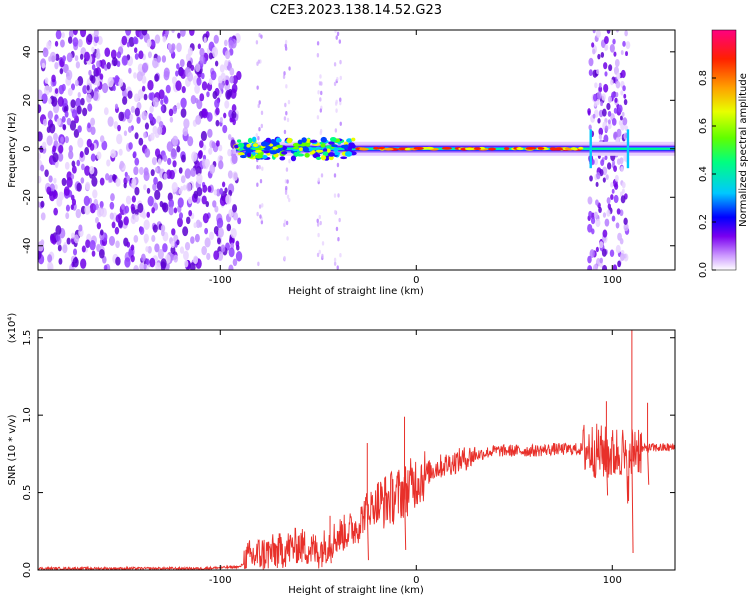 Image resolution: width=750 pixels, height=604 pixels. I want to click on colorbar-tick-label: 0.6, so click(703, 126).